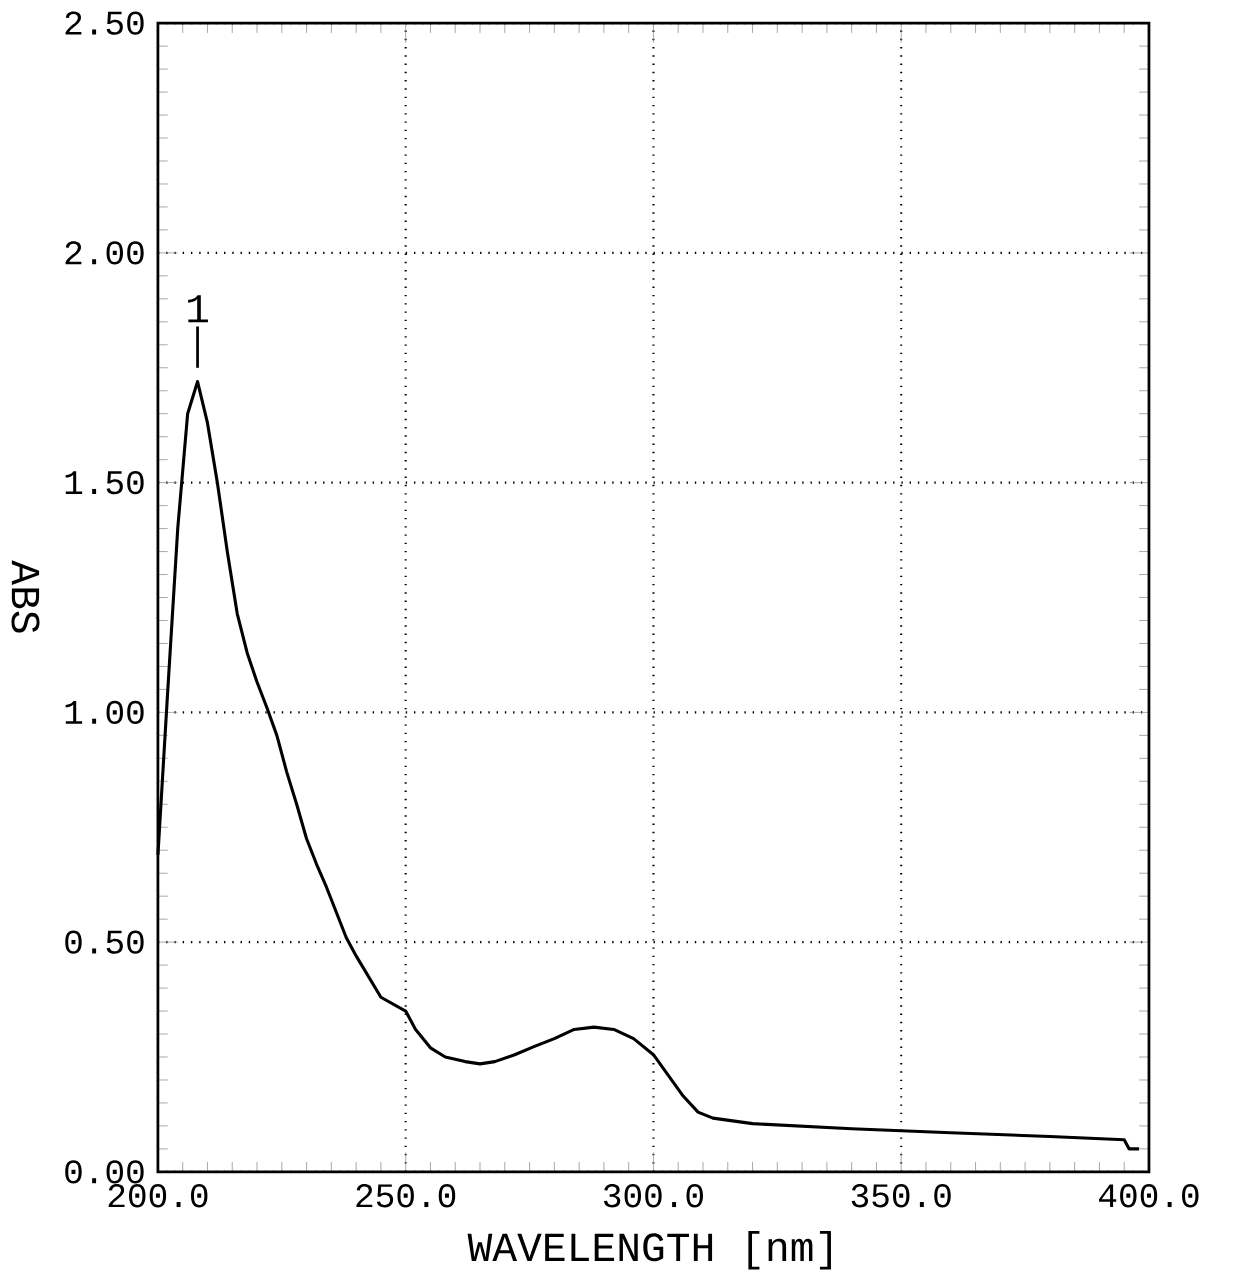  What do you see at coordinates (25, 596) in the screenshot?
I see `y-axis-title: ABS` at bounding box center [25, 596].